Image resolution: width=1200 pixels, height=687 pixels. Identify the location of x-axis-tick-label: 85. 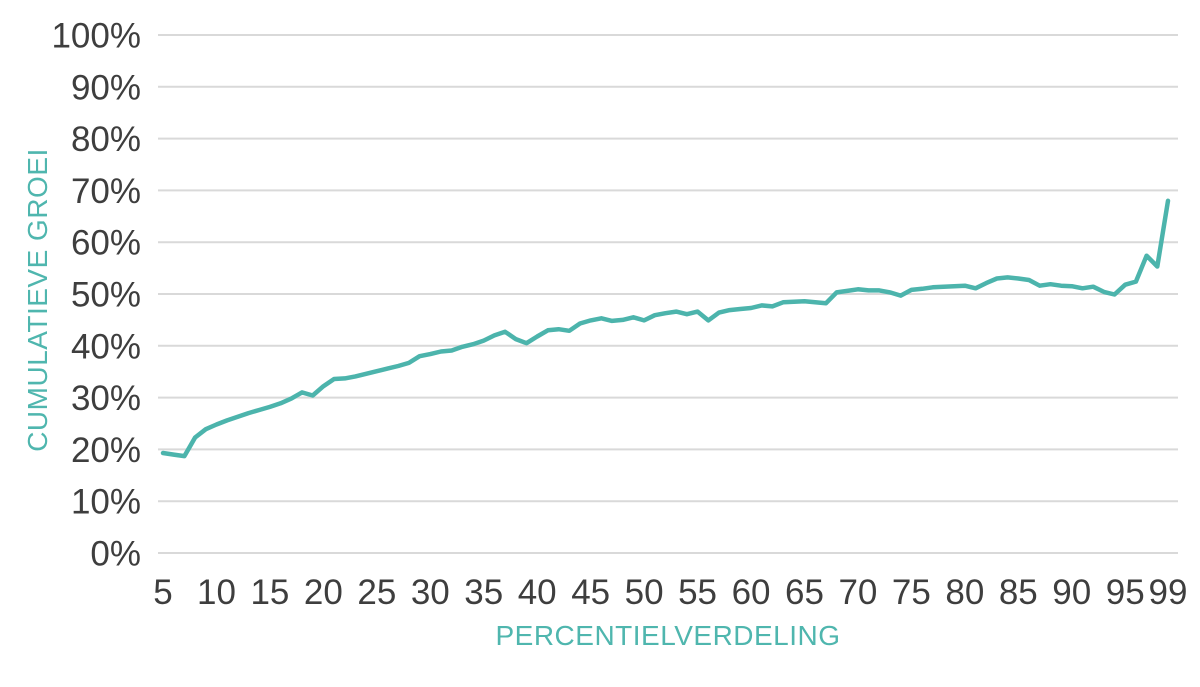
(1018, 592).